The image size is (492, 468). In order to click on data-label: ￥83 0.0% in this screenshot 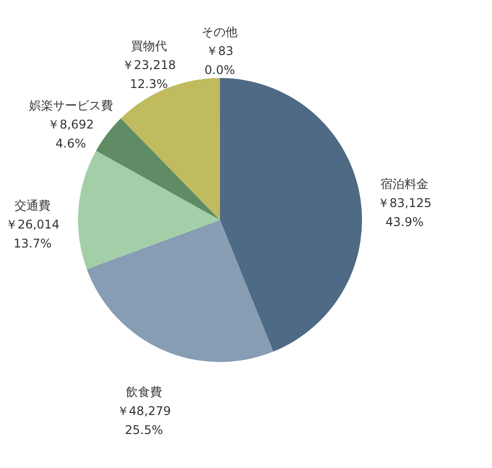, I will do `click(219, 60)`.